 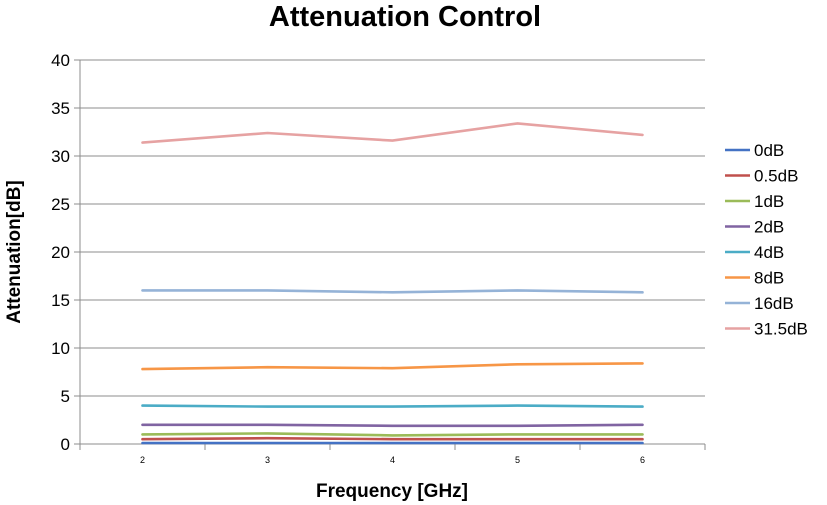 I want to click on series-line-31-5db, so click(x=392, y=133).